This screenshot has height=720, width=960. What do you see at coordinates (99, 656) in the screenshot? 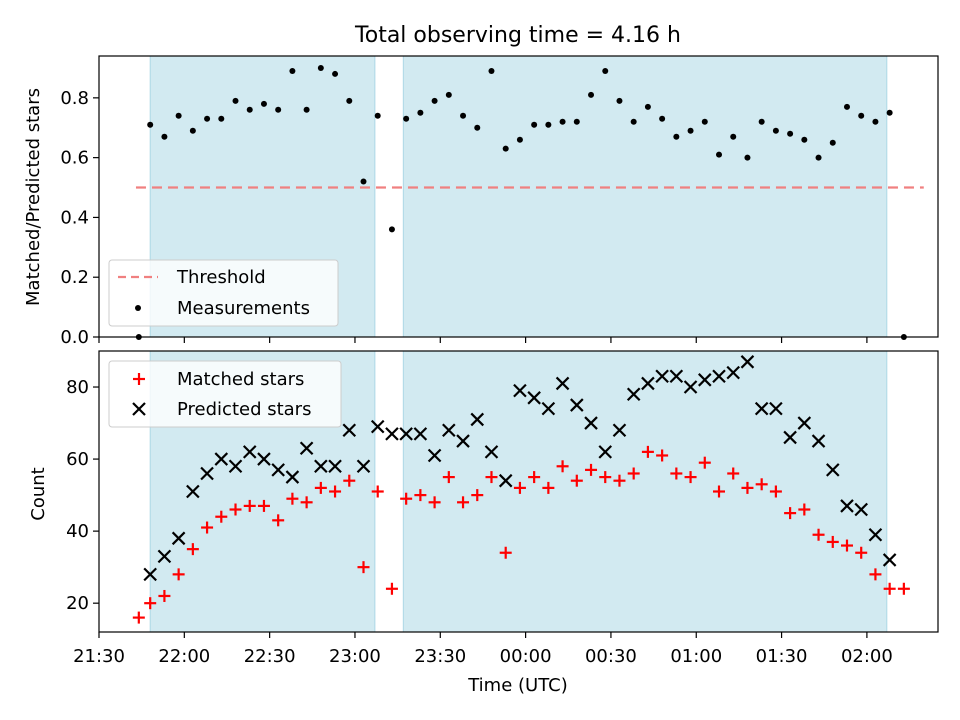
I see `x-tick-label: 21:30` at bounding box center [99, 656].